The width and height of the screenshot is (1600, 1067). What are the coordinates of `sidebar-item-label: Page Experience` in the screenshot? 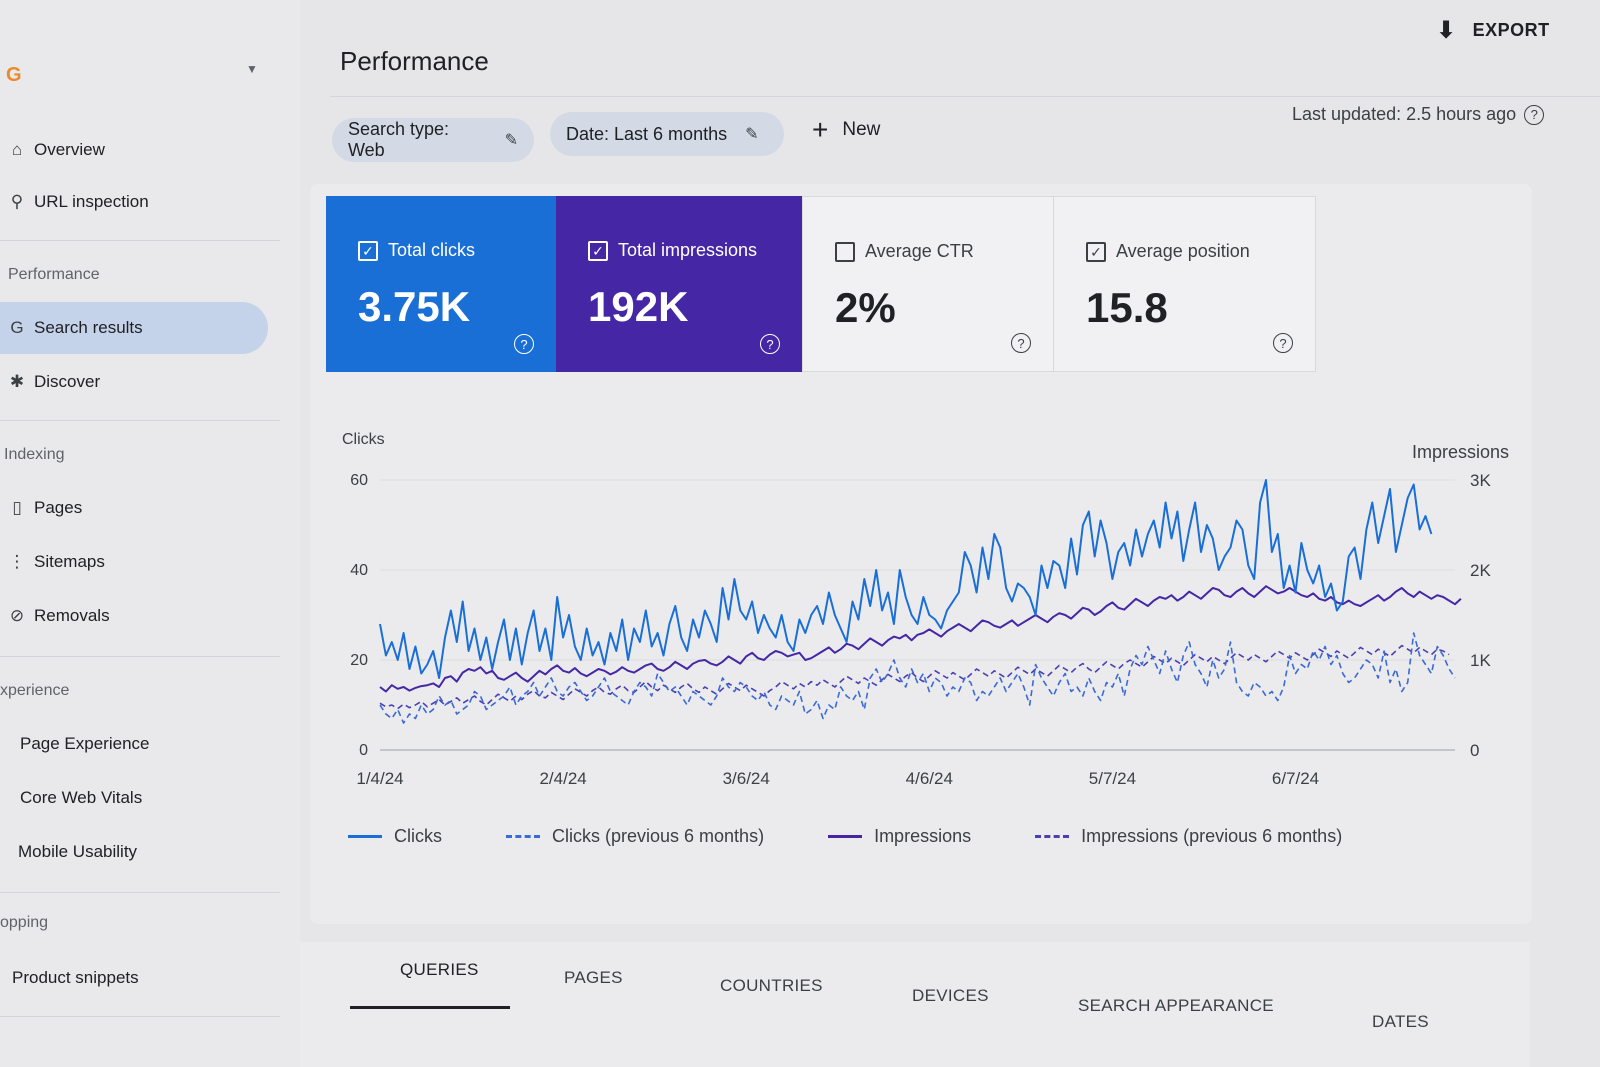 It's located at (85, 743).